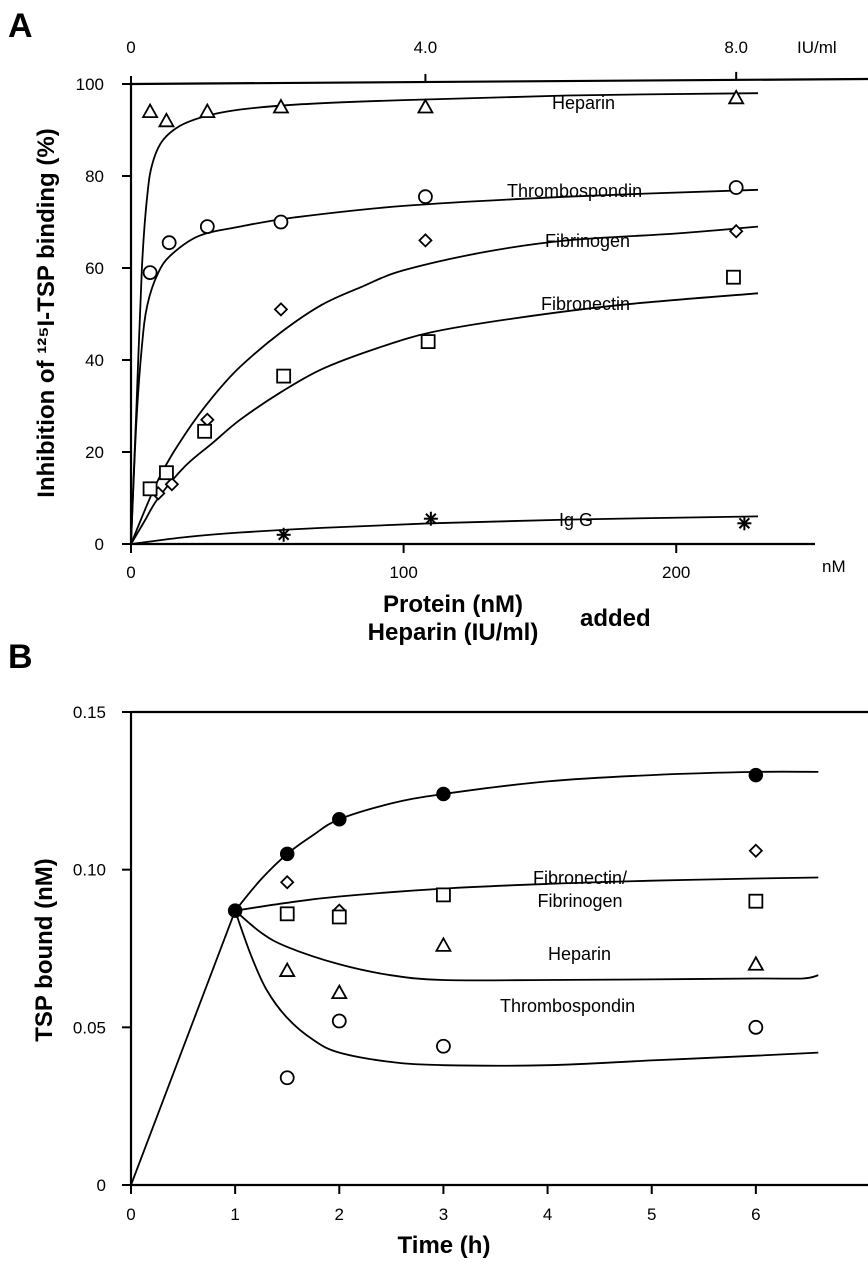  What do you see at coordinates (499, 81) in the screenshot?
I see `panel-a-top-axis` at bounding box center [499, 81].